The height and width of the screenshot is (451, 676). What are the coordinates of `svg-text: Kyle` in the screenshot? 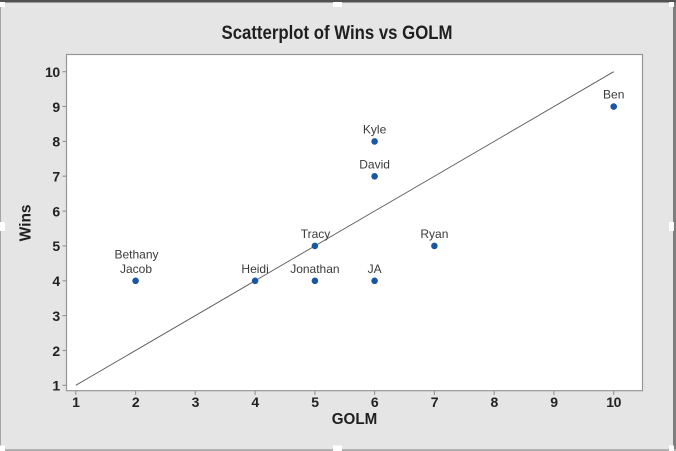 It's located at (375, 129).